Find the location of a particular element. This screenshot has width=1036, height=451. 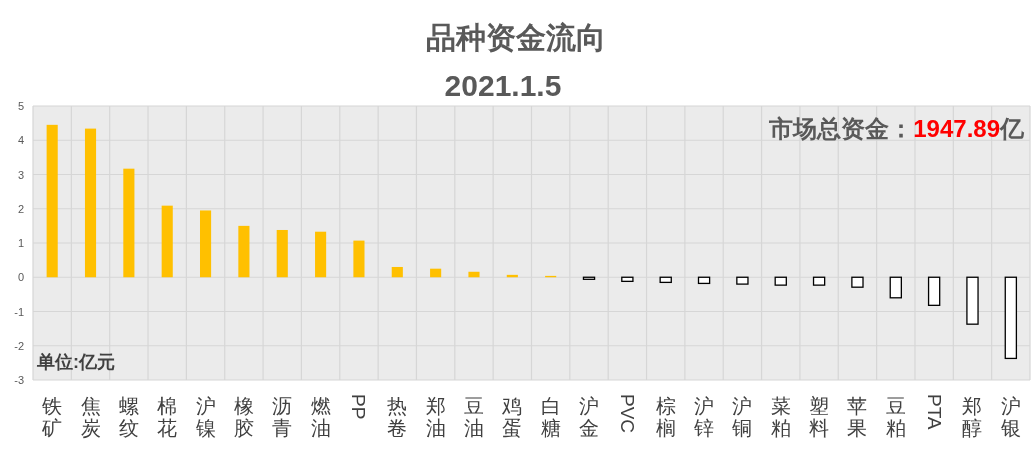

x-tick-label: 沪锌 is located at coordinates (704, 417).